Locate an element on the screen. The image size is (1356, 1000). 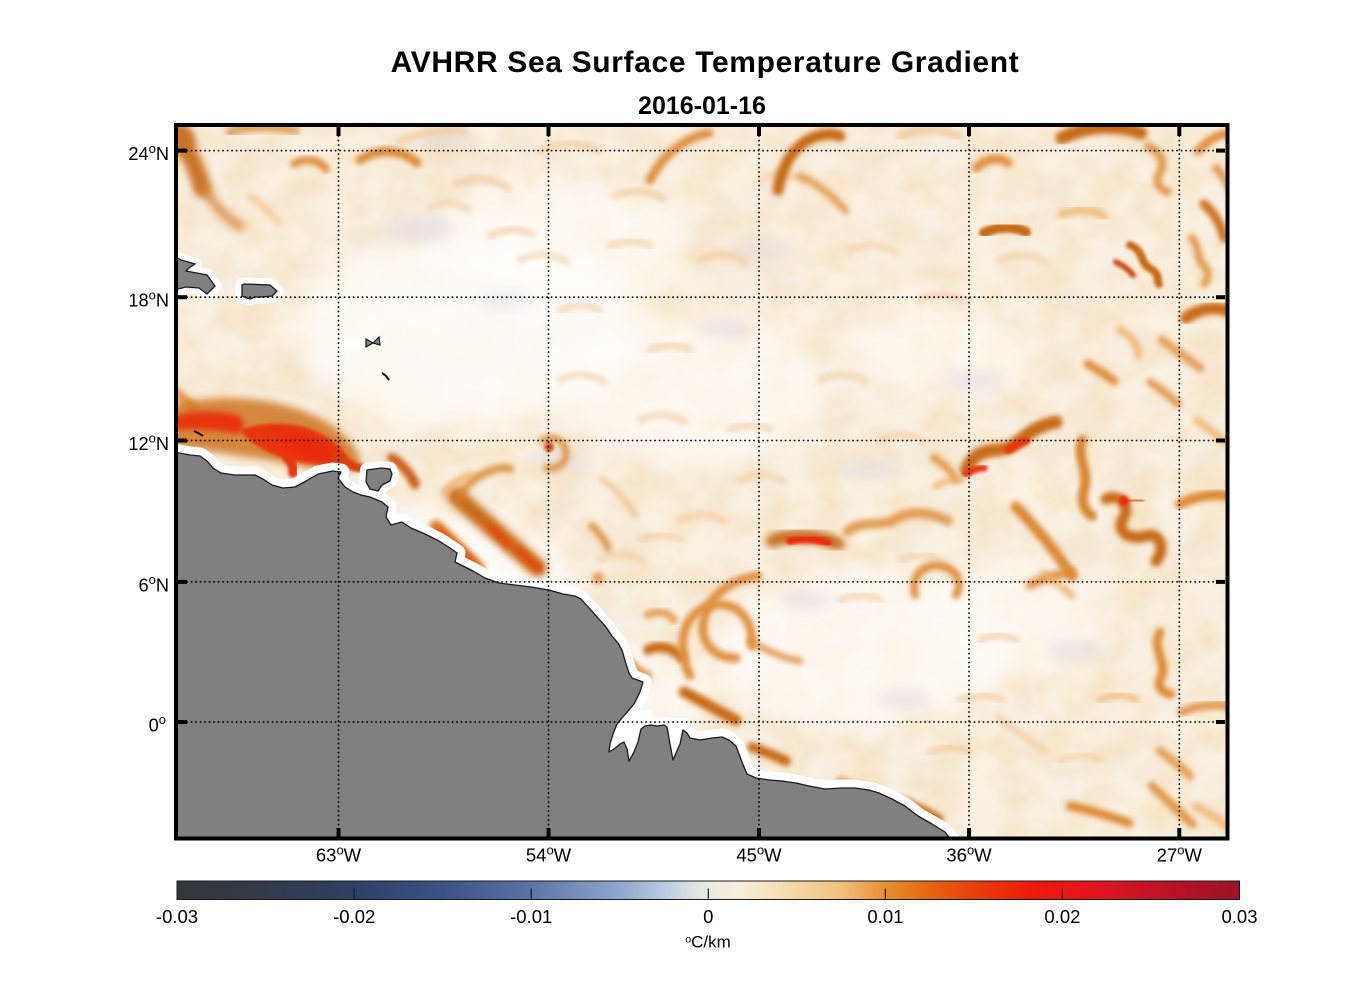
svg-text: 18oN is located at coordinates (148, 298).